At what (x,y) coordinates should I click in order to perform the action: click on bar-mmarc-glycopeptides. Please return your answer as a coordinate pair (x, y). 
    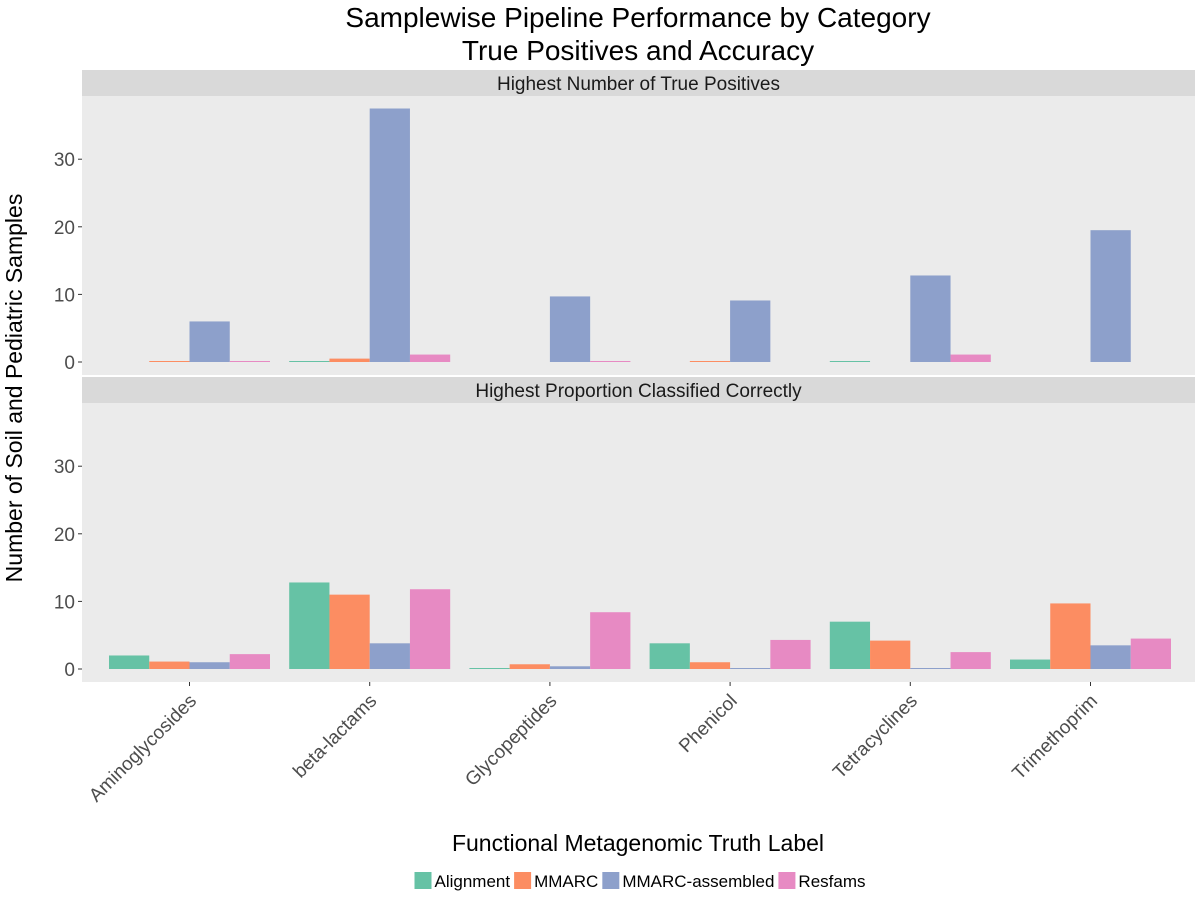
    Looking at the image, I should click on (529, 666).